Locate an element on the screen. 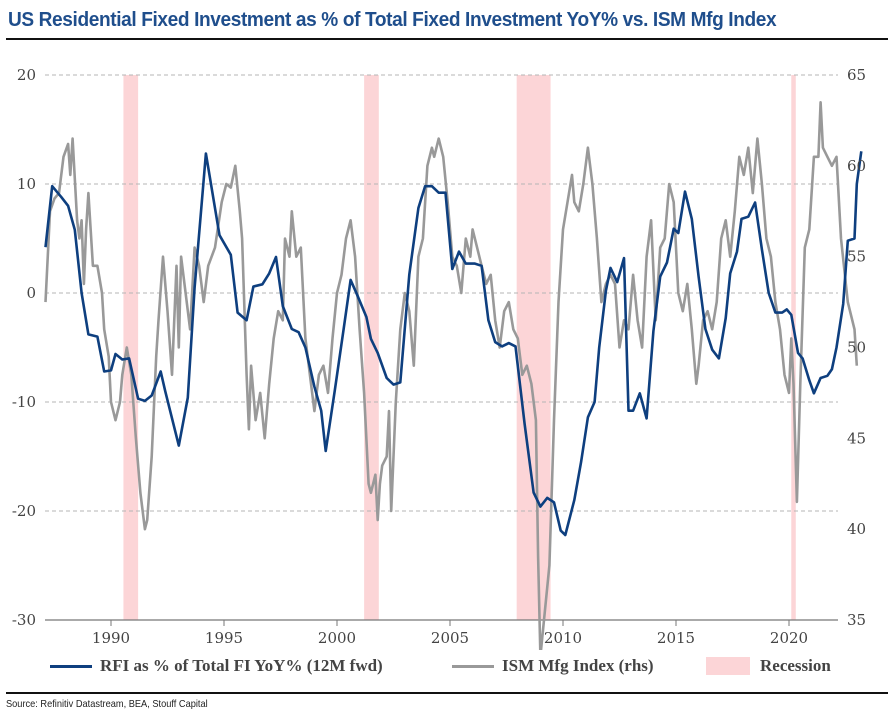 Image resolution: width=896 pixels, height=715 pixels. legend-swatch-recession is located at coordinates (728, 666).